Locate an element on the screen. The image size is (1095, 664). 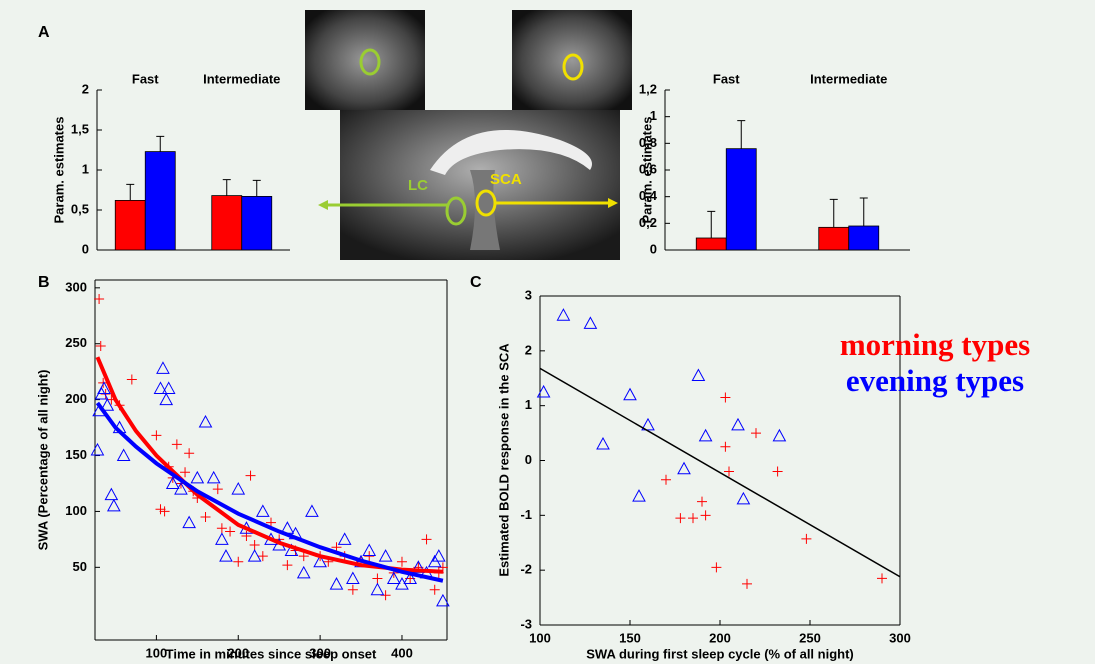
y-tick-label: -3 is located at coordinates (526, 623).